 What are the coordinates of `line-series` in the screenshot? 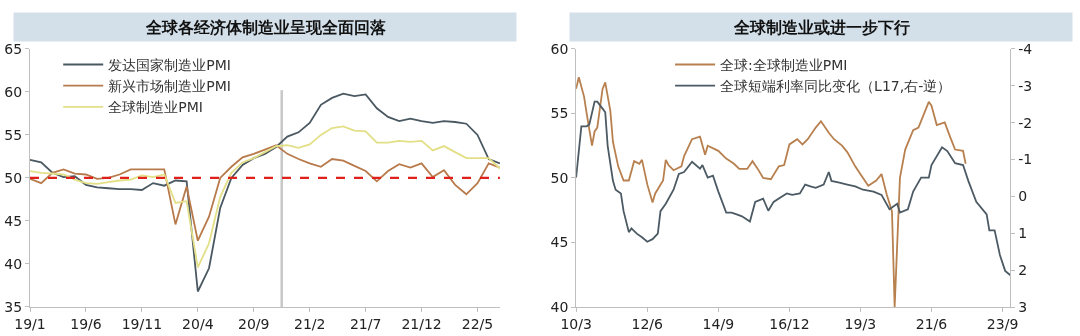 It's located at (265, 193).